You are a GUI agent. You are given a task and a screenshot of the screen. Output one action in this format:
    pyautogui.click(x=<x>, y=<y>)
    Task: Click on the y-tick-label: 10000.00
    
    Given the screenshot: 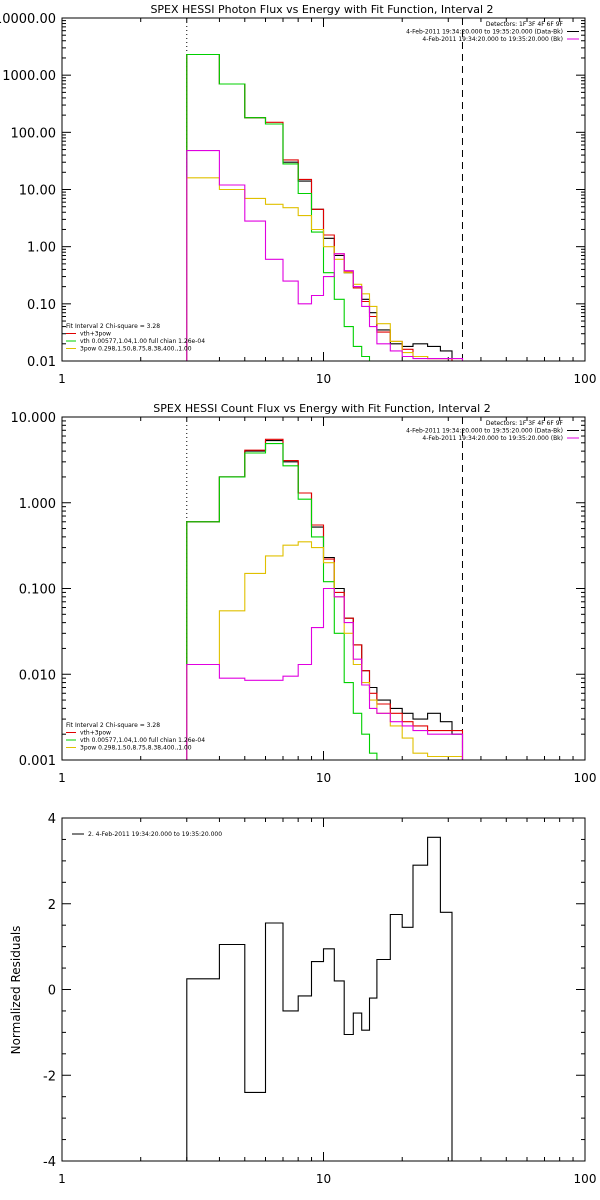 What is the action you would take?
    pyautogui.click(x=28, y=19)
    